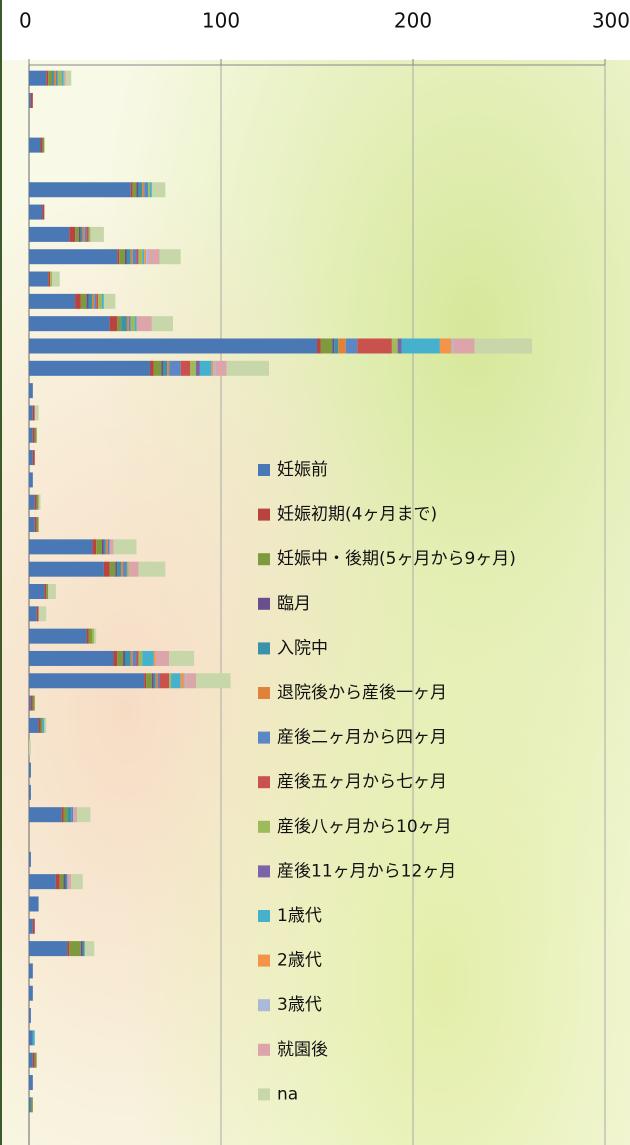  What do you see at coordinates (315, 30) in the screenshot?
I see `header-band` at bounding box center [315, 30].